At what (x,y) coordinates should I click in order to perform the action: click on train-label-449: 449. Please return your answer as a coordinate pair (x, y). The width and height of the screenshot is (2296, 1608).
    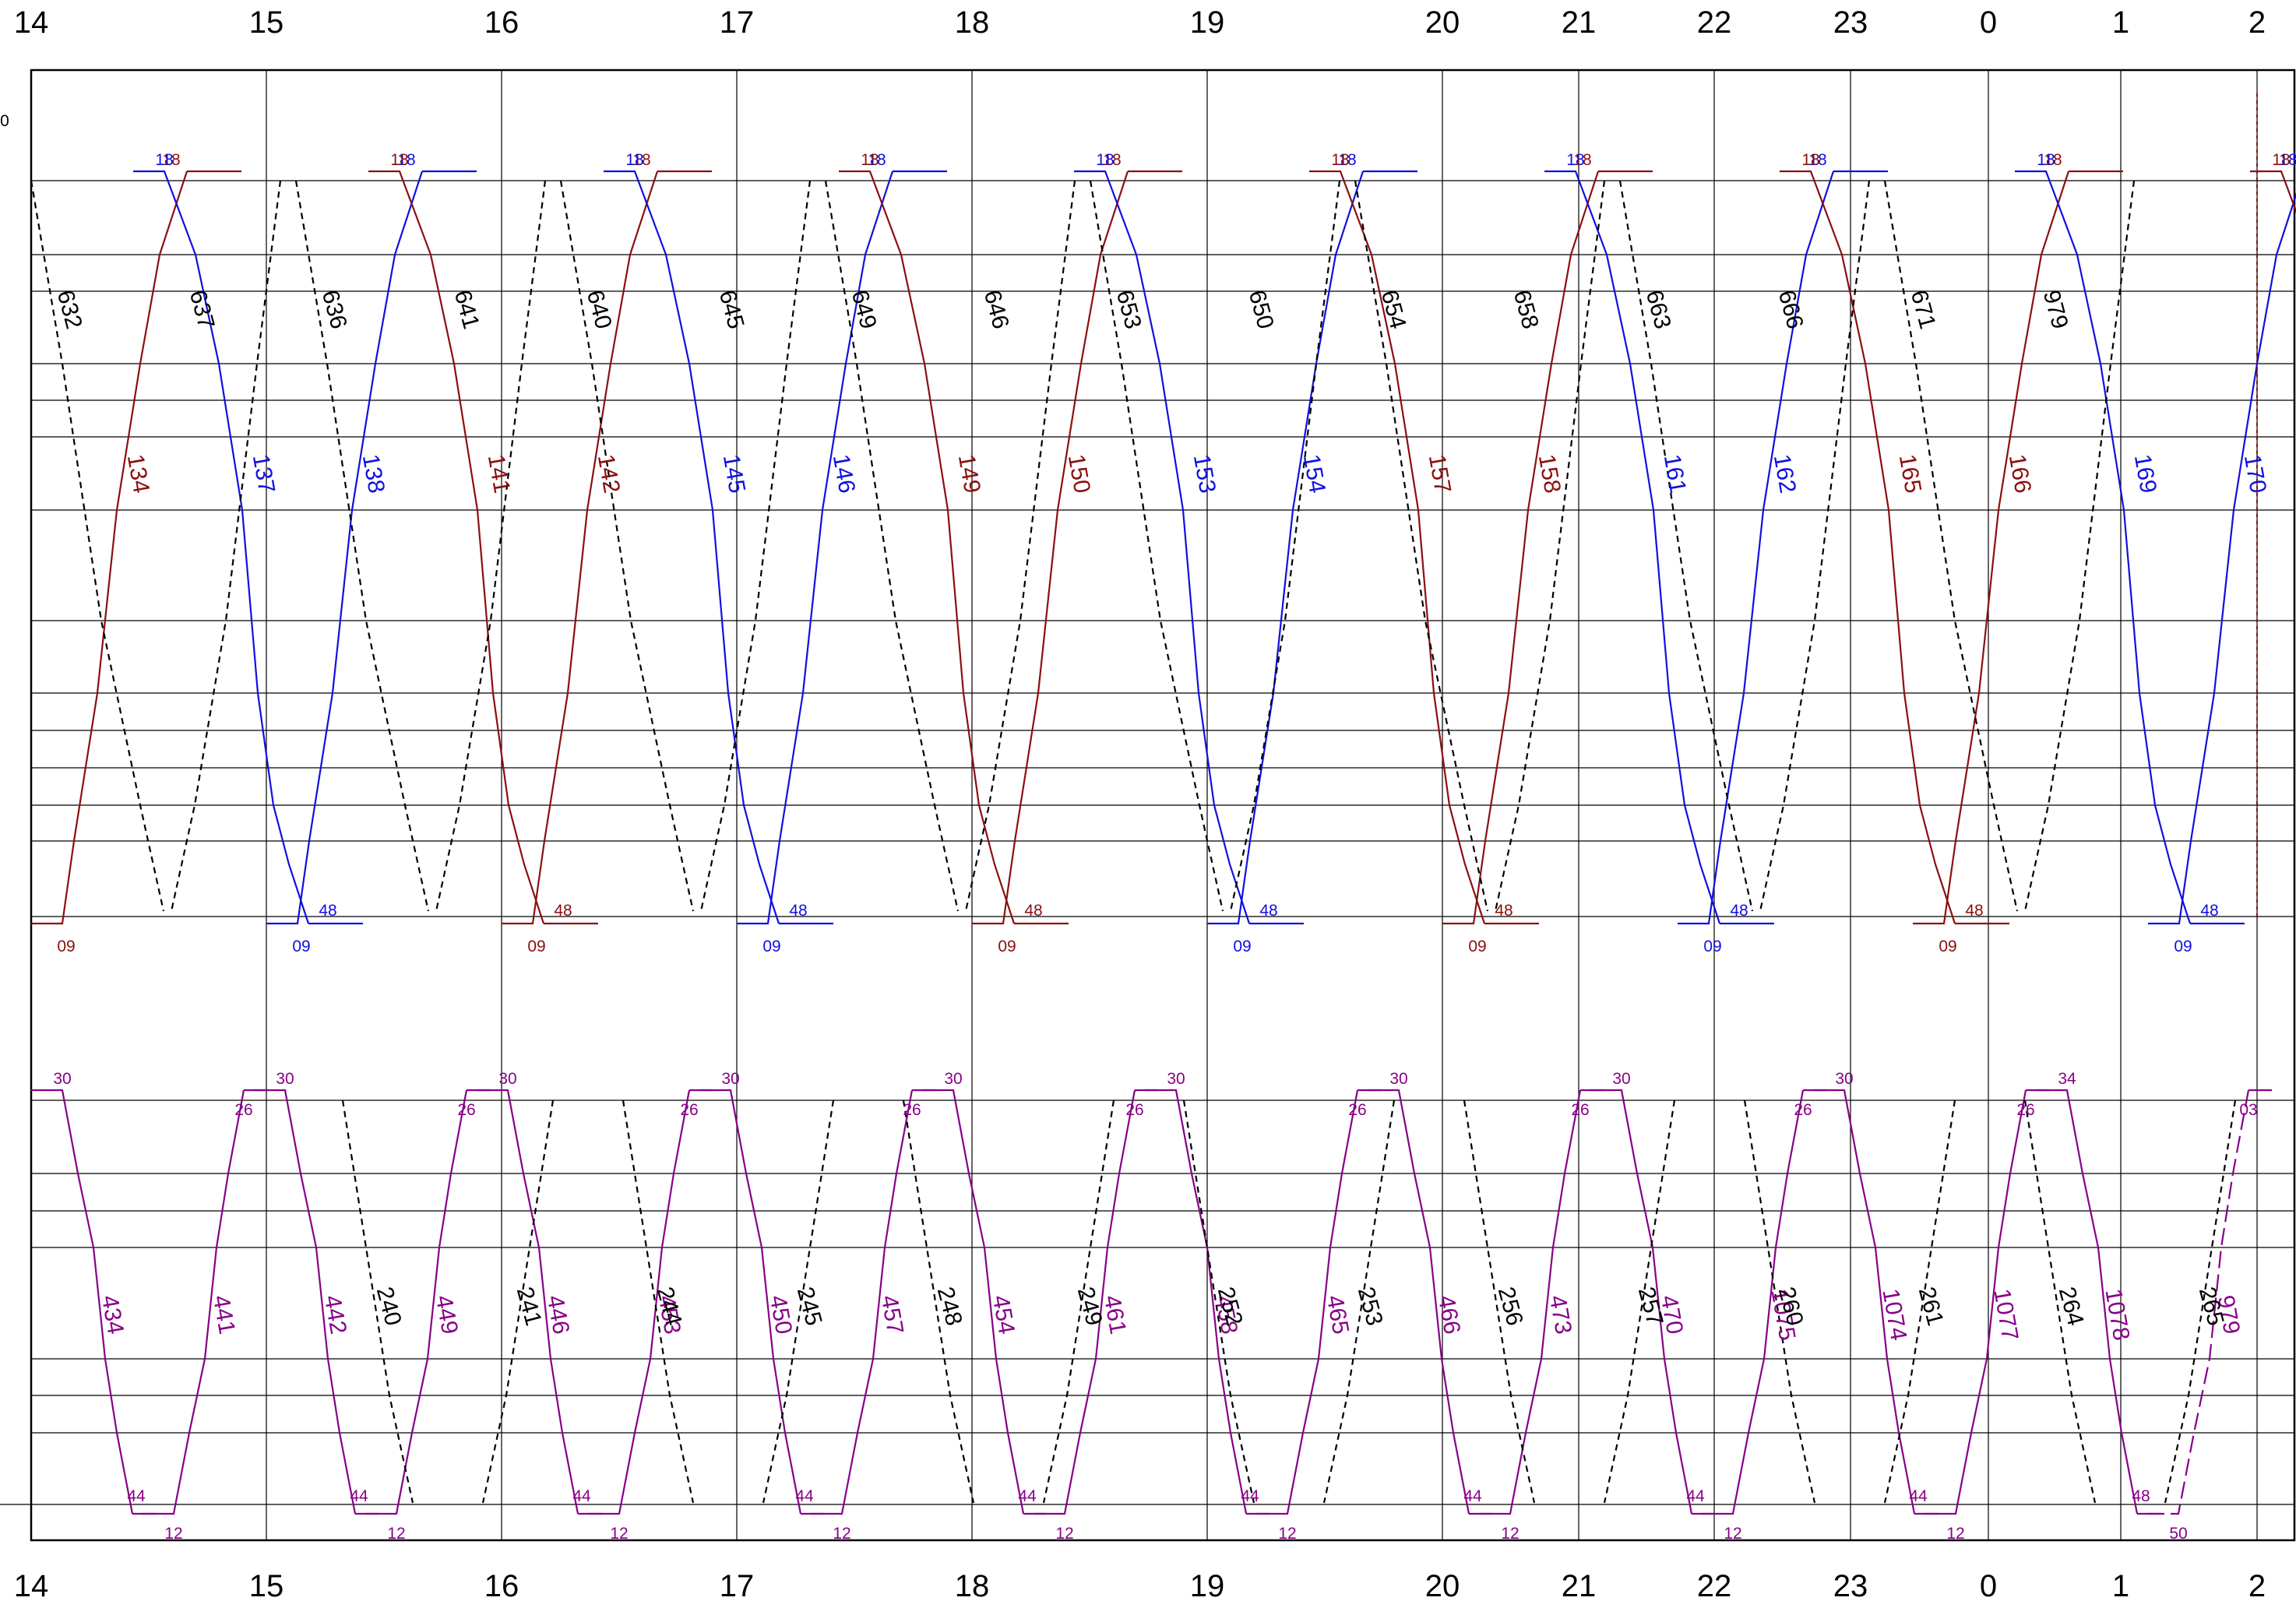
    Looking at the image, I should click on (447, 1314).